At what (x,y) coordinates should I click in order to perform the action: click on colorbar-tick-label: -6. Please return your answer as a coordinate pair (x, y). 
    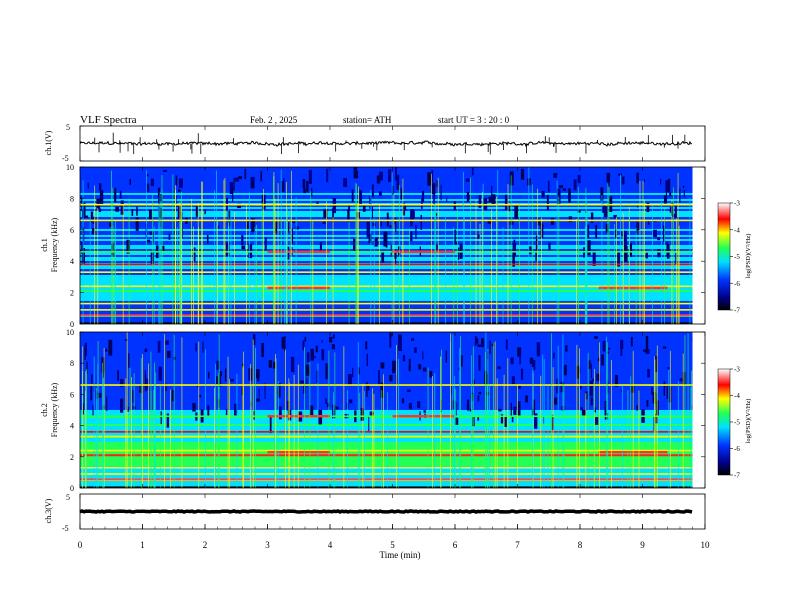
    Looking at the image, I should click on (737, 284).